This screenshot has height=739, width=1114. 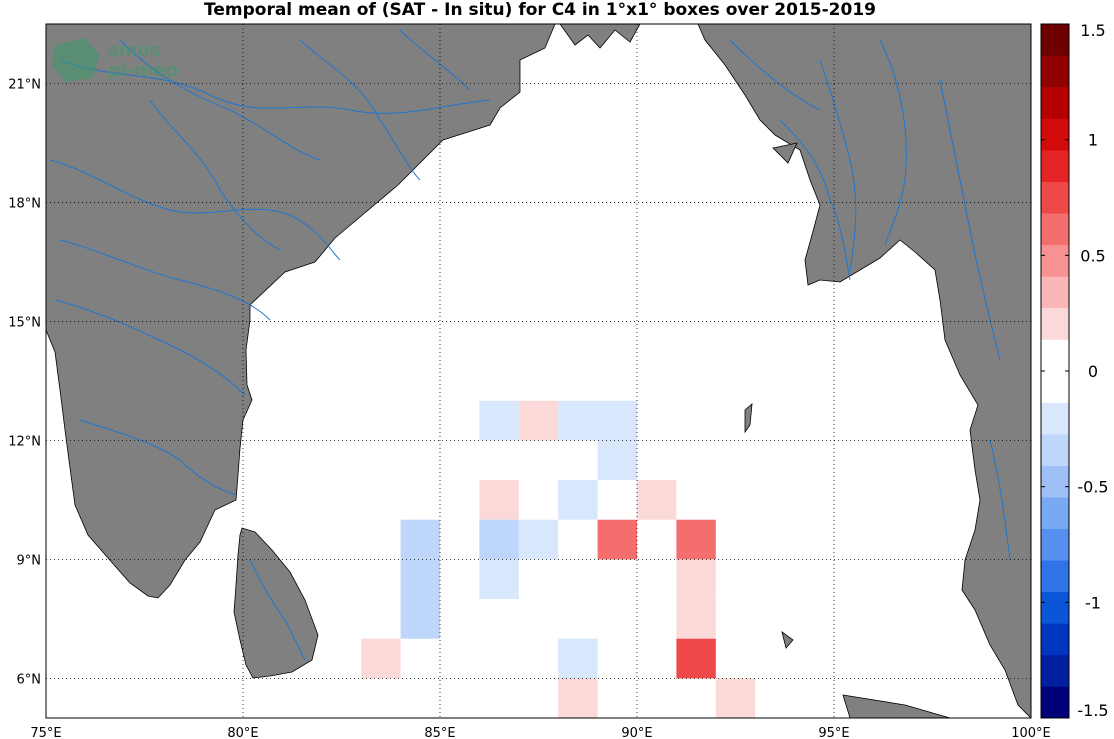 What do you see at coordinates (833, 732) in the screenshot?
I see `lon-tick-label: 95°E` at bounding box center [833, 732].